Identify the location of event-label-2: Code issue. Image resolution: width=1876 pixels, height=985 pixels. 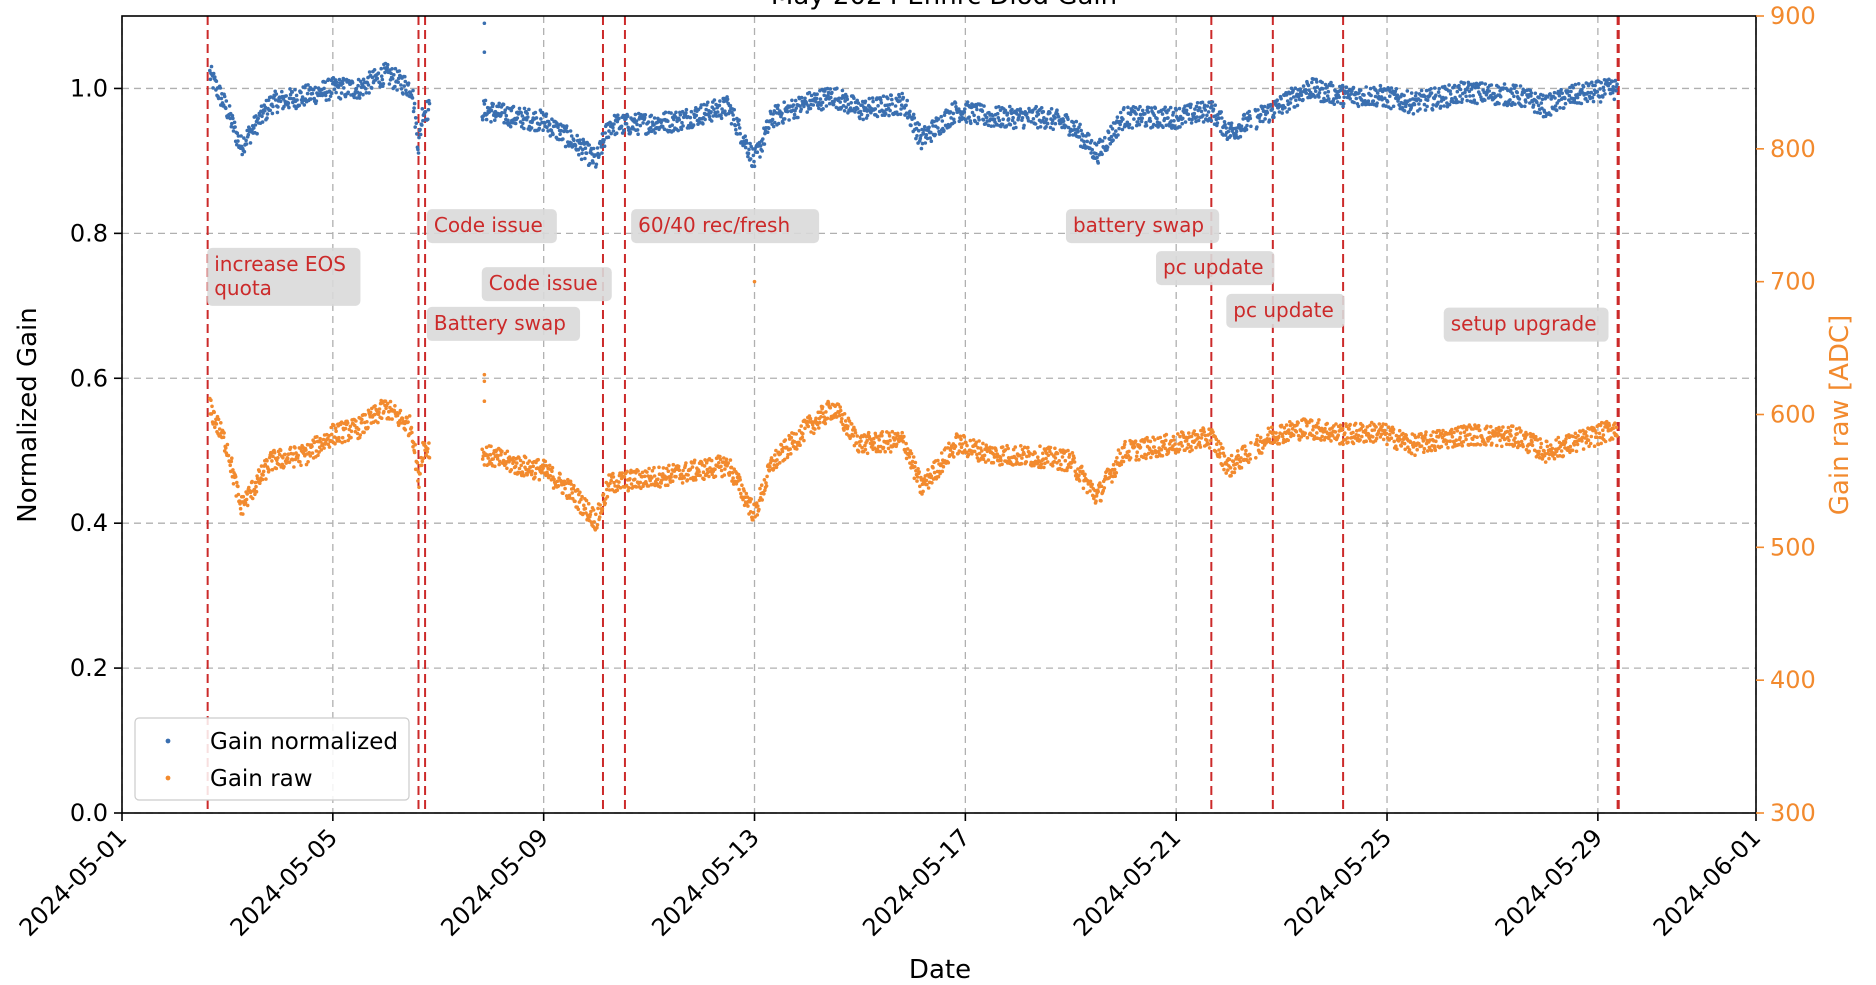
(491, 226).